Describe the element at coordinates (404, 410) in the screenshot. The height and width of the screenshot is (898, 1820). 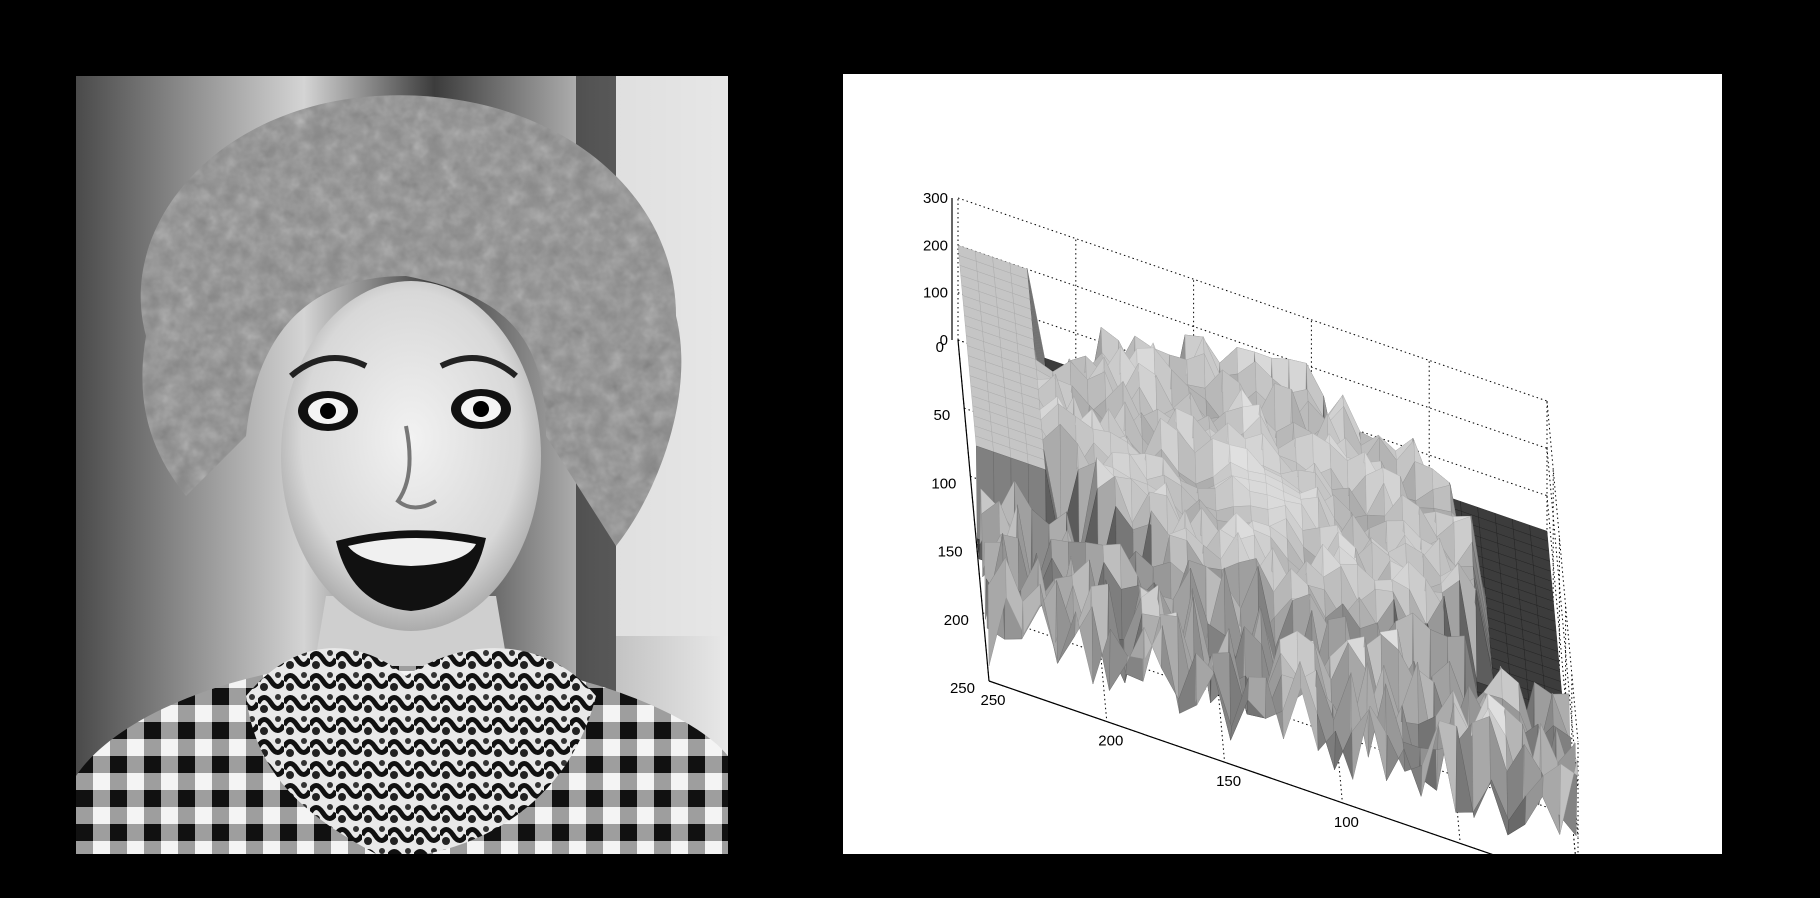
I see `eyes` at that location.